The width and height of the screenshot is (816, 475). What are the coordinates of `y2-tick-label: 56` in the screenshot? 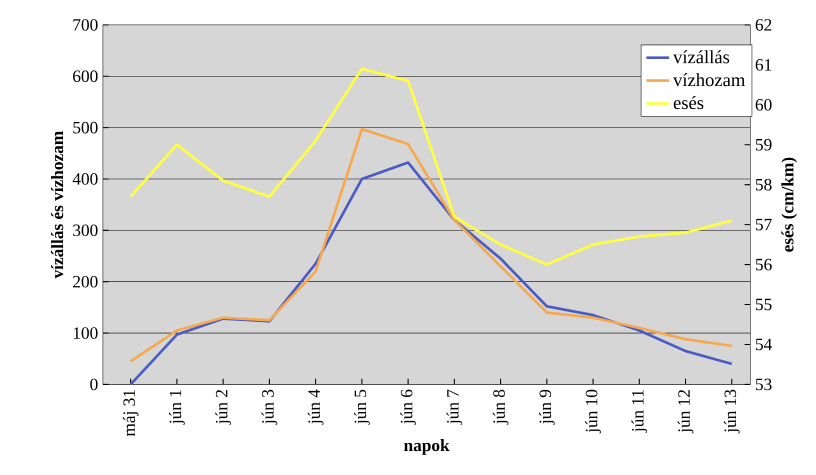 It's located at (764, 264).